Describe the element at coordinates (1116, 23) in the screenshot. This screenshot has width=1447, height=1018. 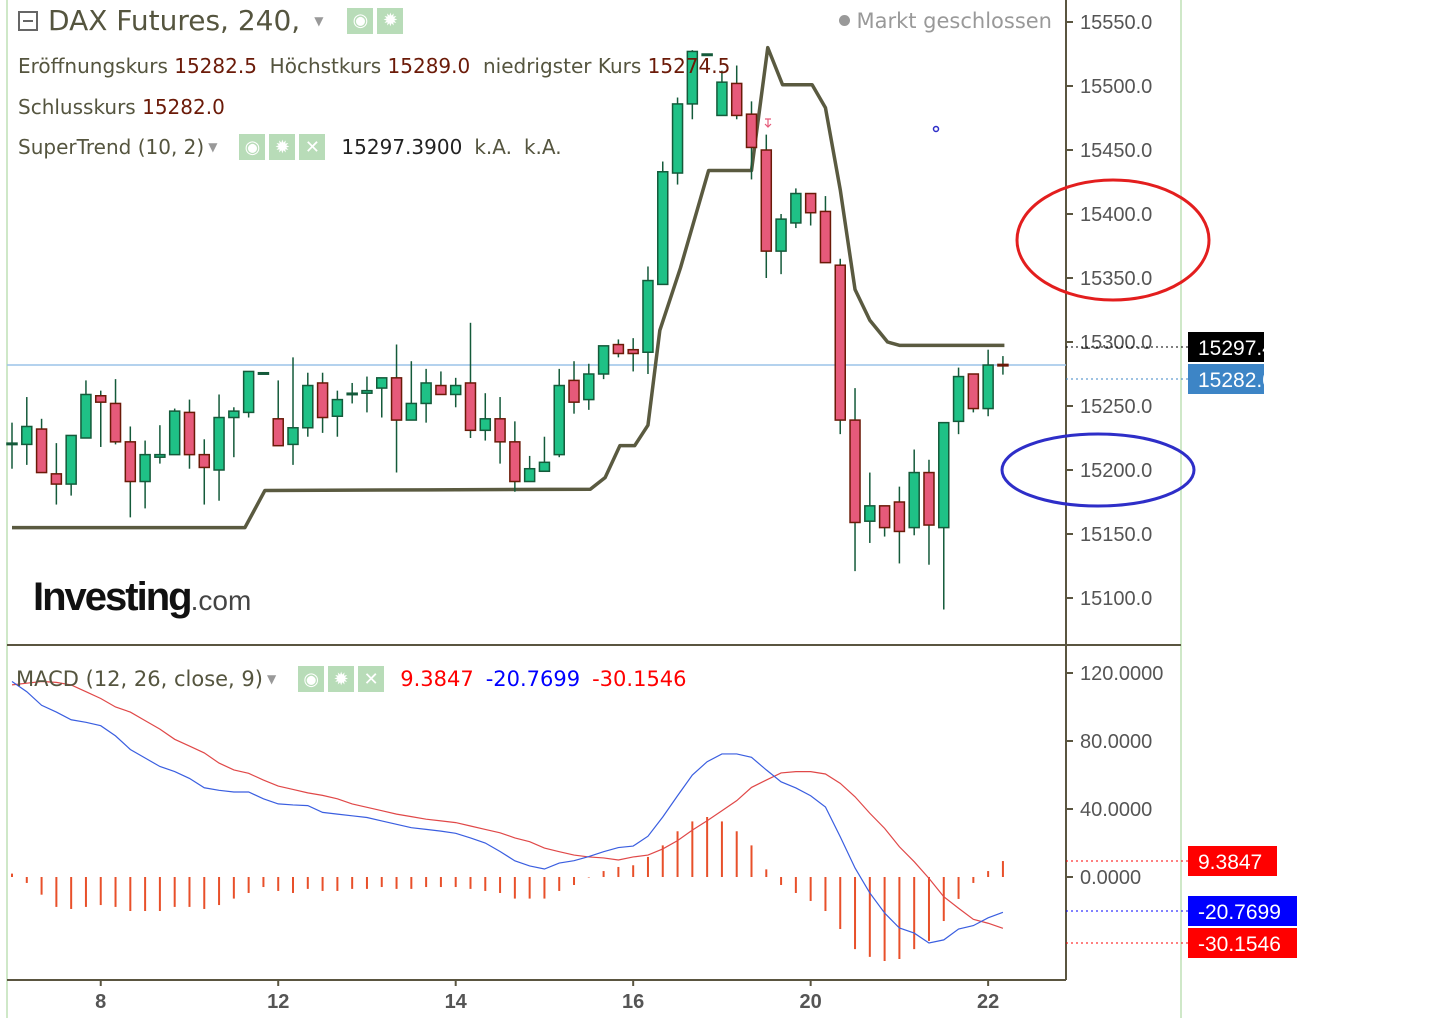
I see `price-tick-label: 15550.0` at that location.